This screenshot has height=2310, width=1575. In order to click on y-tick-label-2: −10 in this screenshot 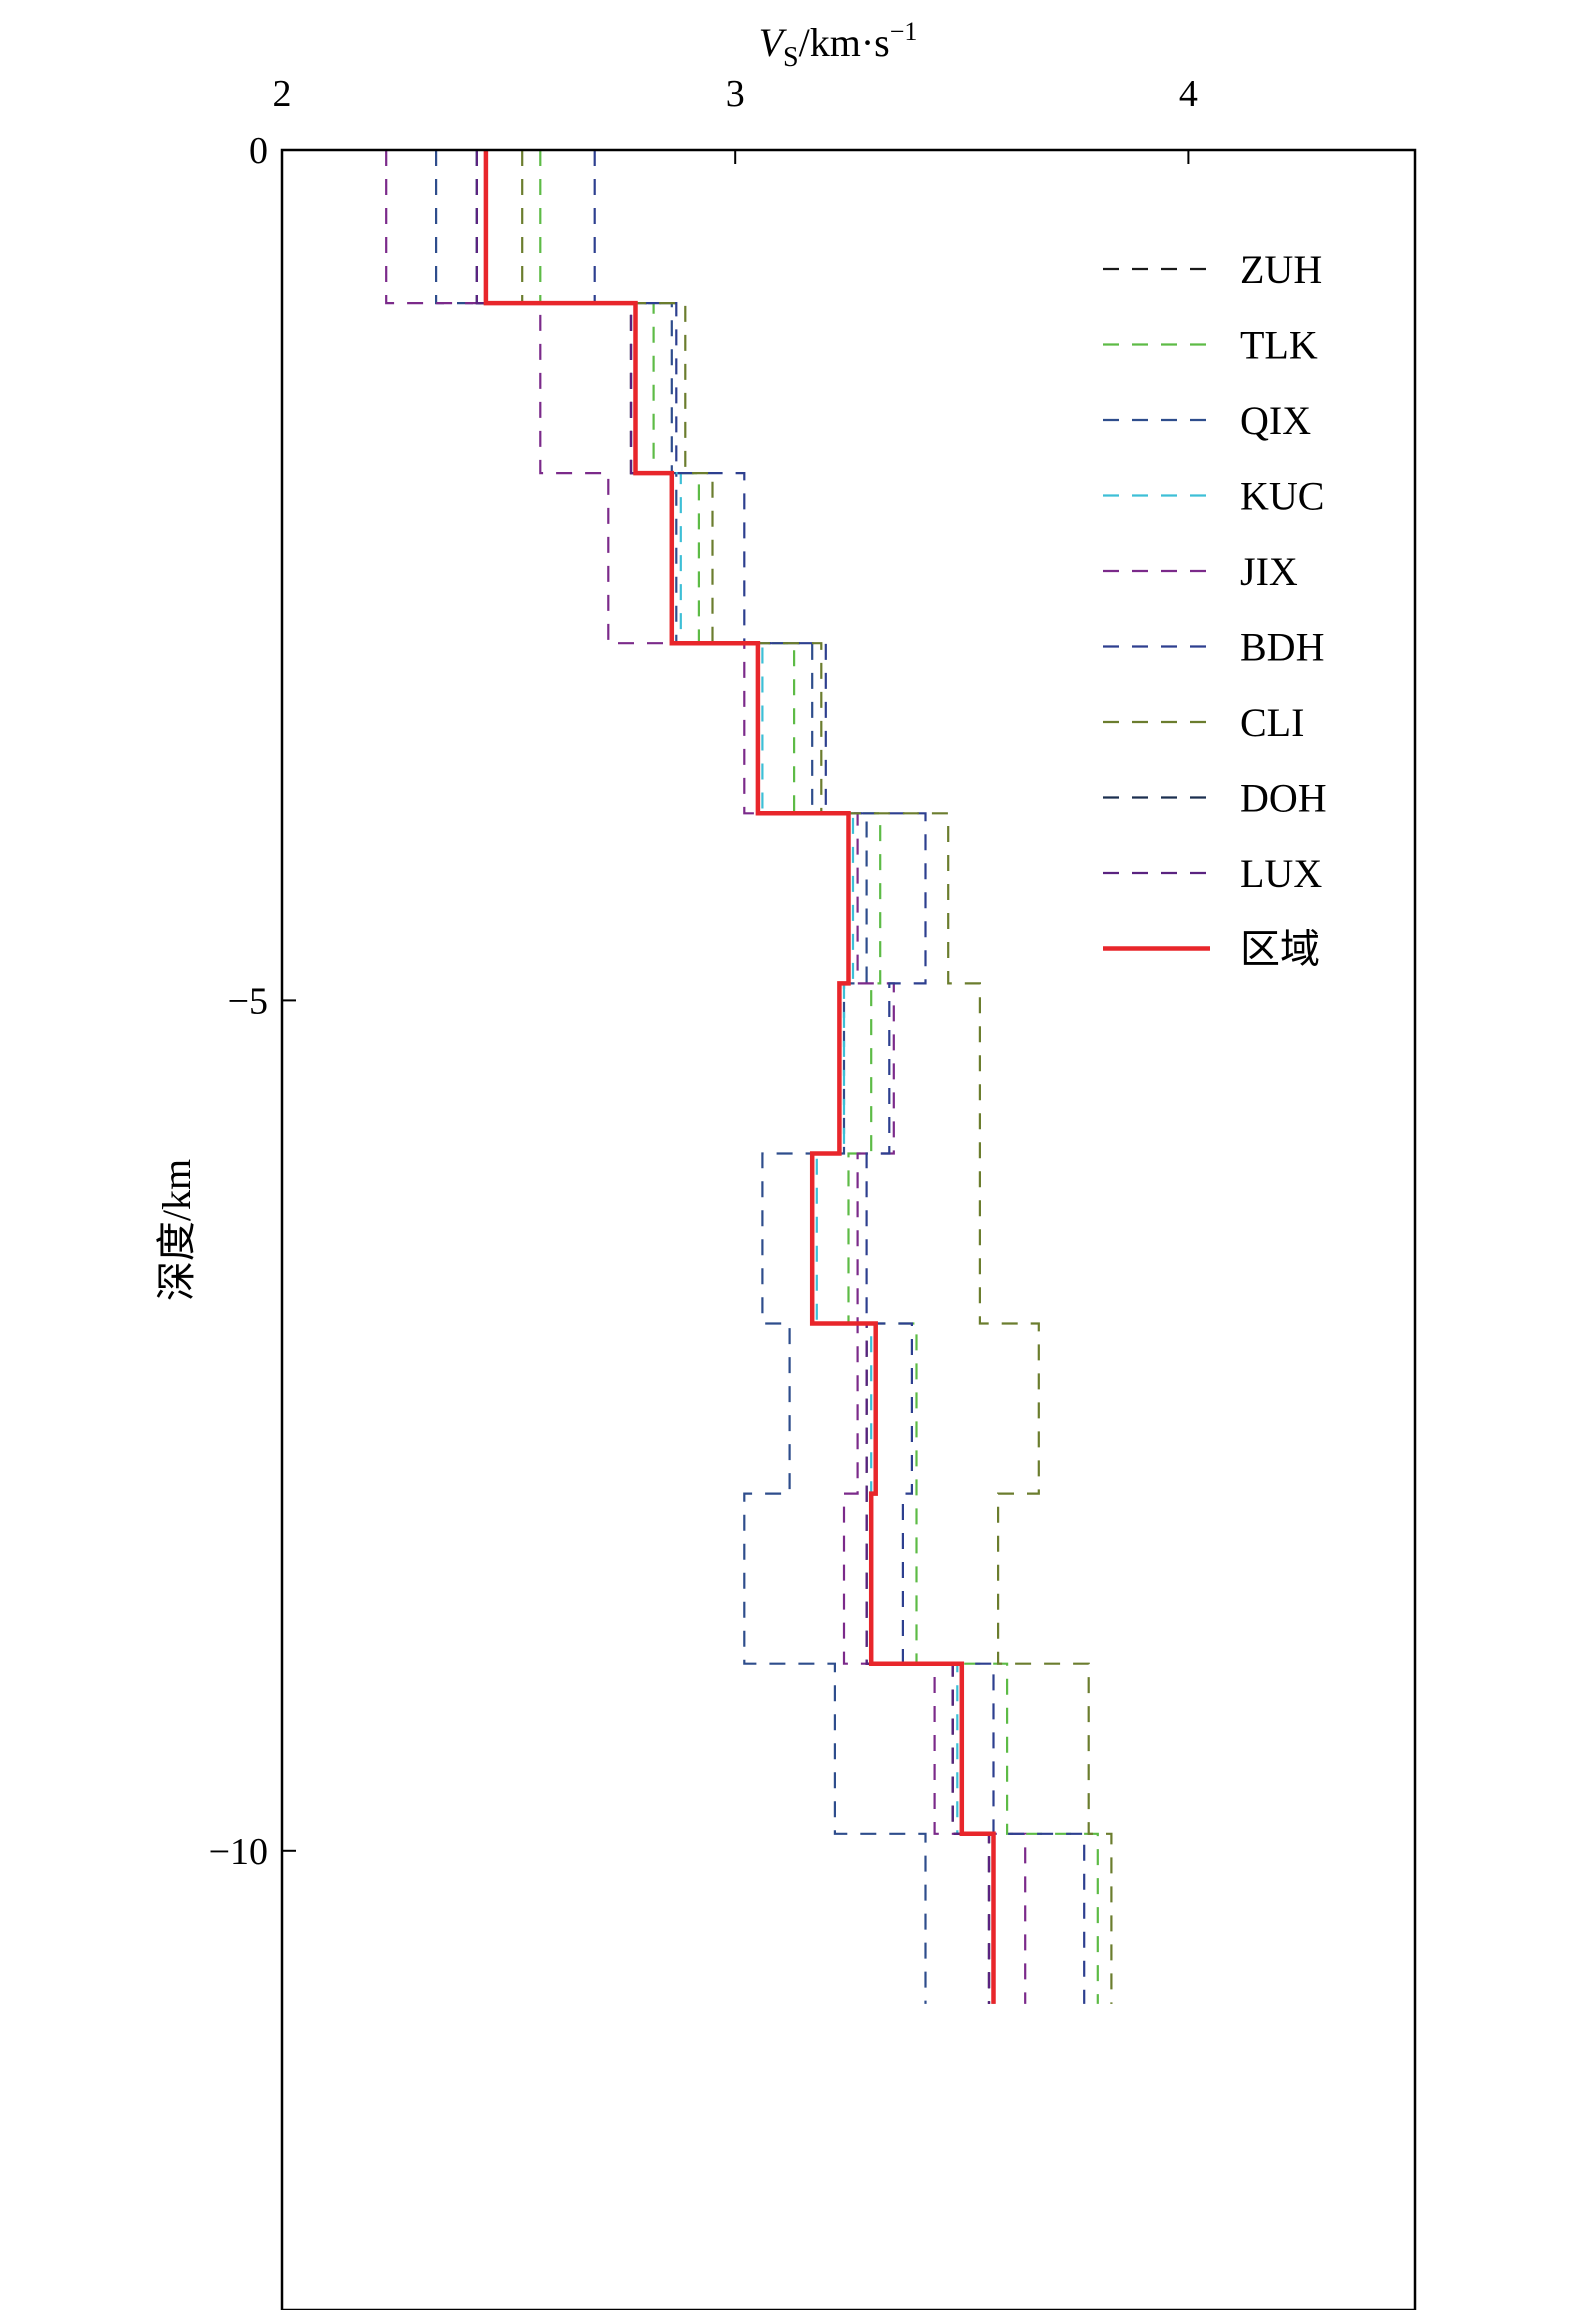, I will do `click(238, 1852)`.